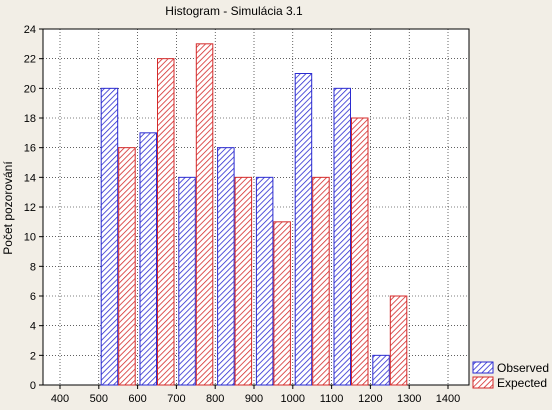 Image resolution: width=552 pixels, height=410 pixels. What do you see at coordinates (254, 399) in the screenshot?
I see `x-tick-label: 900` at bounding box center [254, 399].